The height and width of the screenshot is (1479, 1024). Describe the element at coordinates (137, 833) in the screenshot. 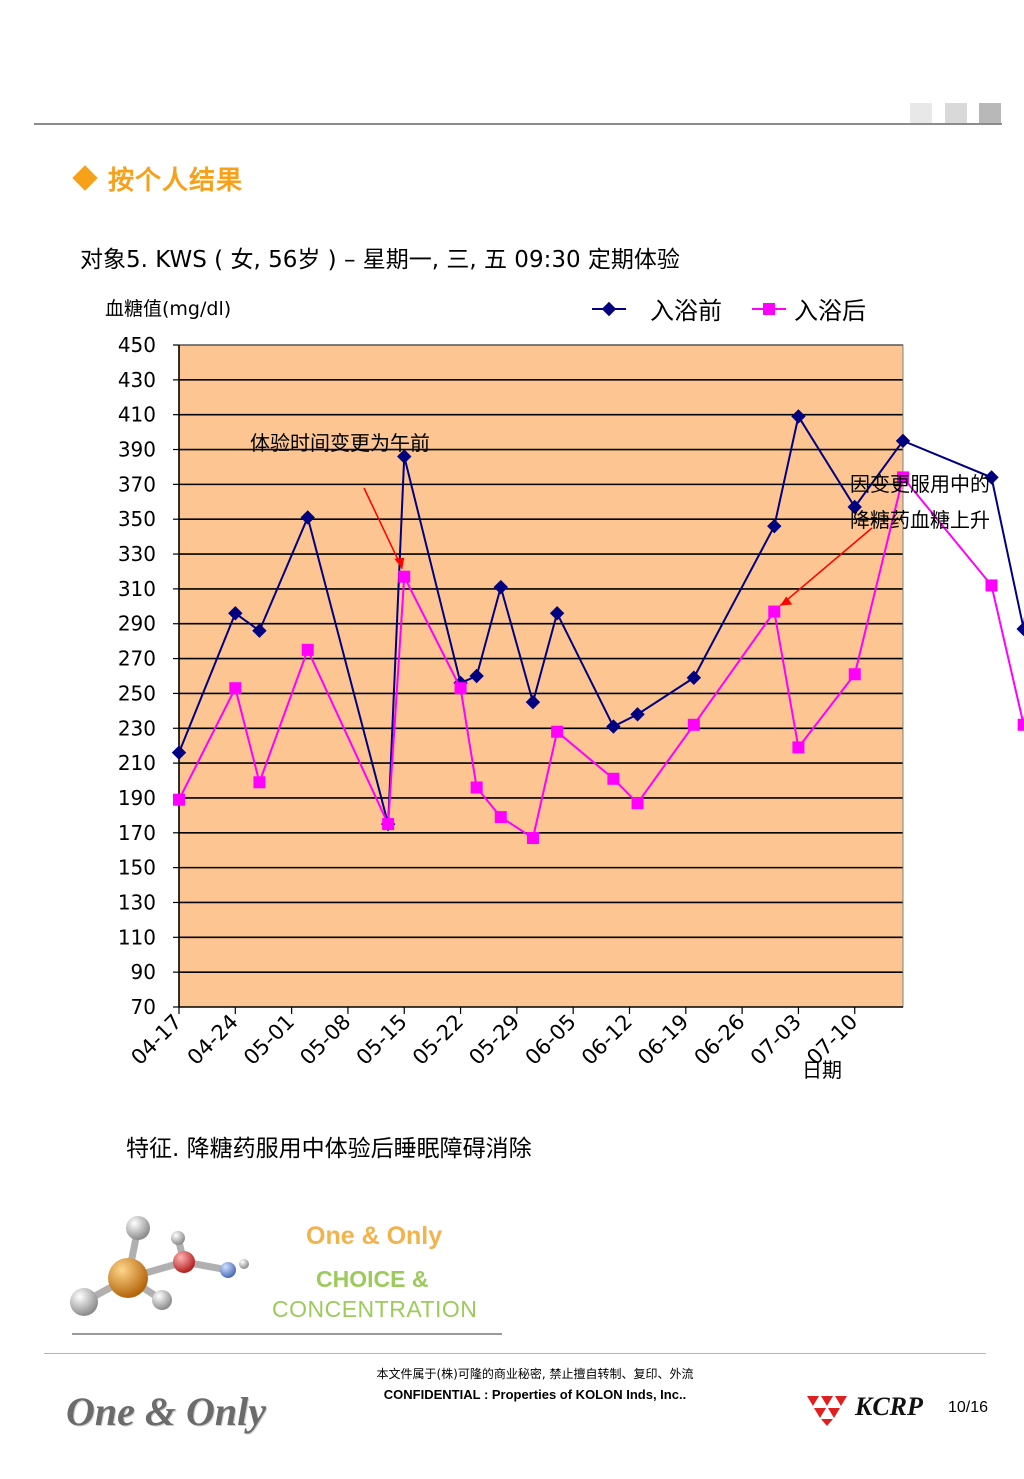

I see `y-tick-label-170: 170` at that location.